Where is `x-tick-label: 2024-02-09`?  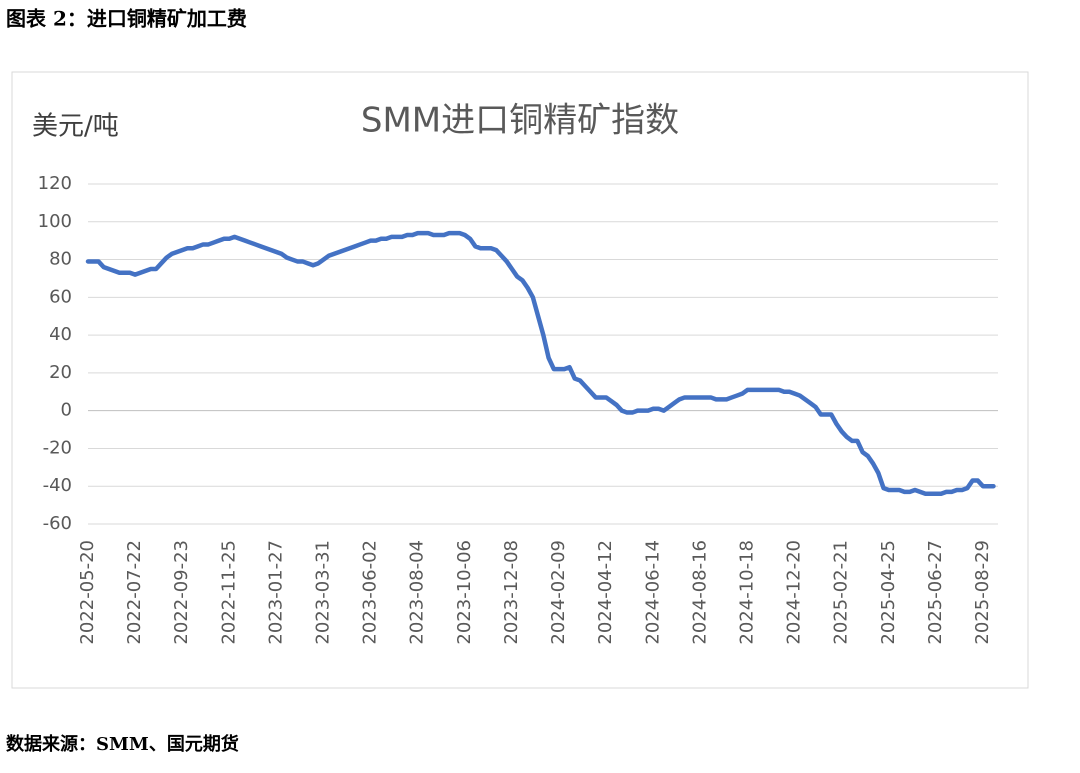
x-tick-label: 2024-02-09 is located at coordinates (558, 592).